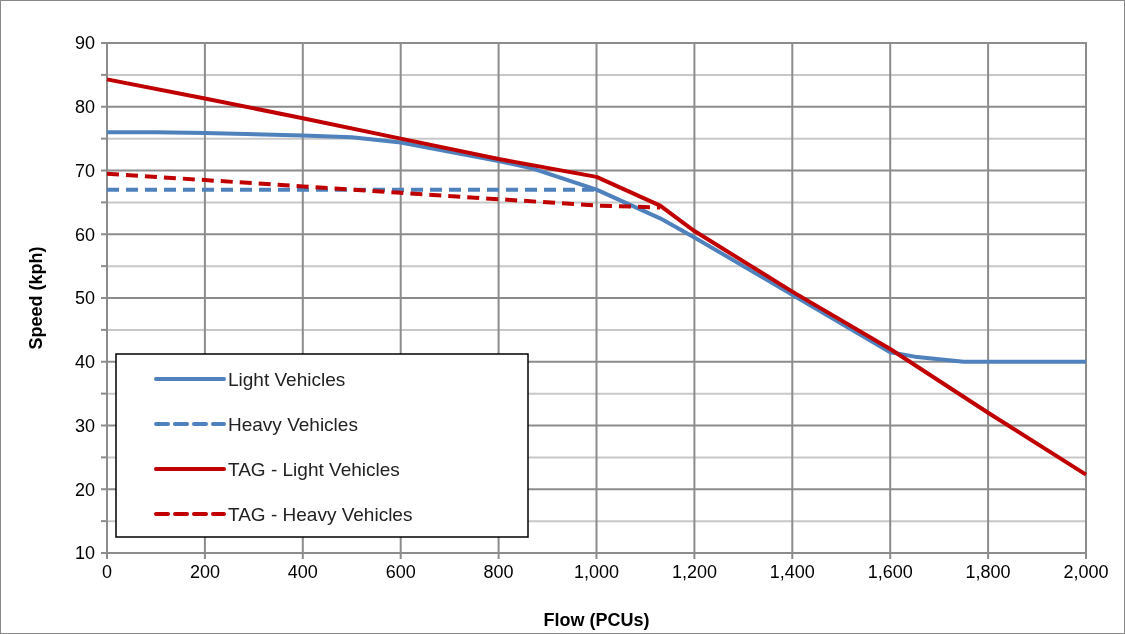 The width and height of the screenshot is (1125, 634). What do you see at coordinates (890, 572) in the screenshot?
I see `x-tick-label: 1,600` at bounding box center [890, 572].